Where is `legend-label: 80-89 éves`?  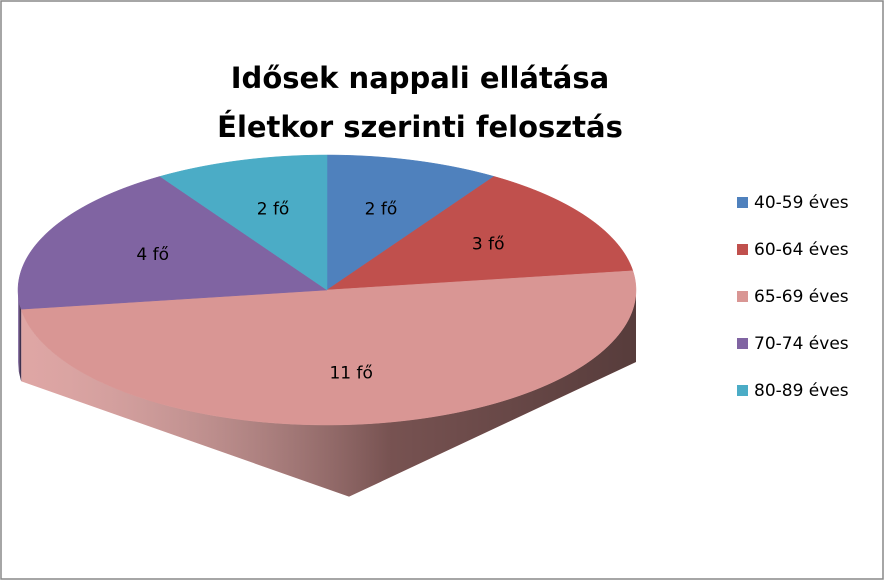
legend-label: 80-89 éves is located at coordinates (801, 391).